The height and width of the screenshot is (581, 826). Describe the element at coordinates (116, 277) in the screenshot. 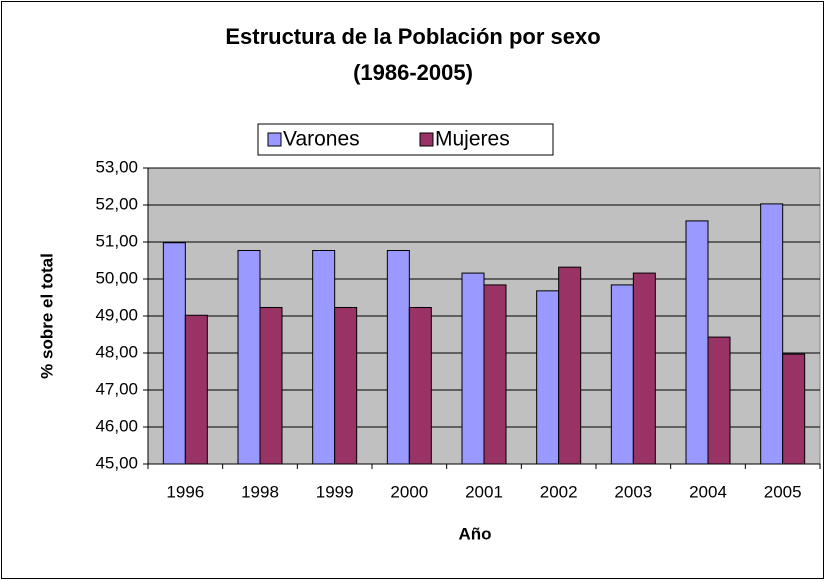

I see `y-tick-label: 50,00` at that location.